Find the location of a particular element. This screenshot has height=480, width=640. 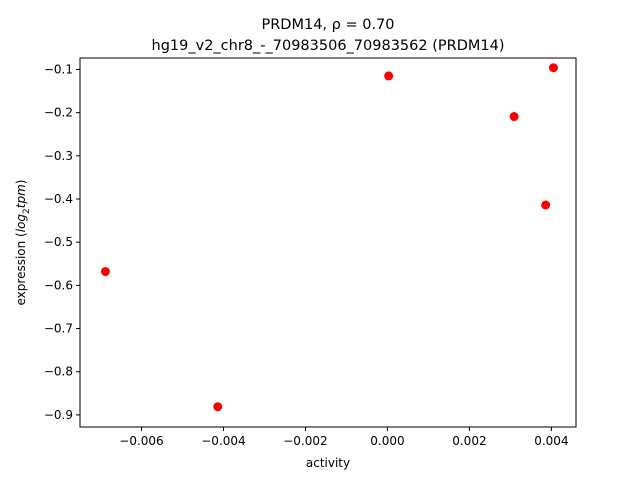

y-axis-label-tpm: tpm is located at coordinates (21, 196).